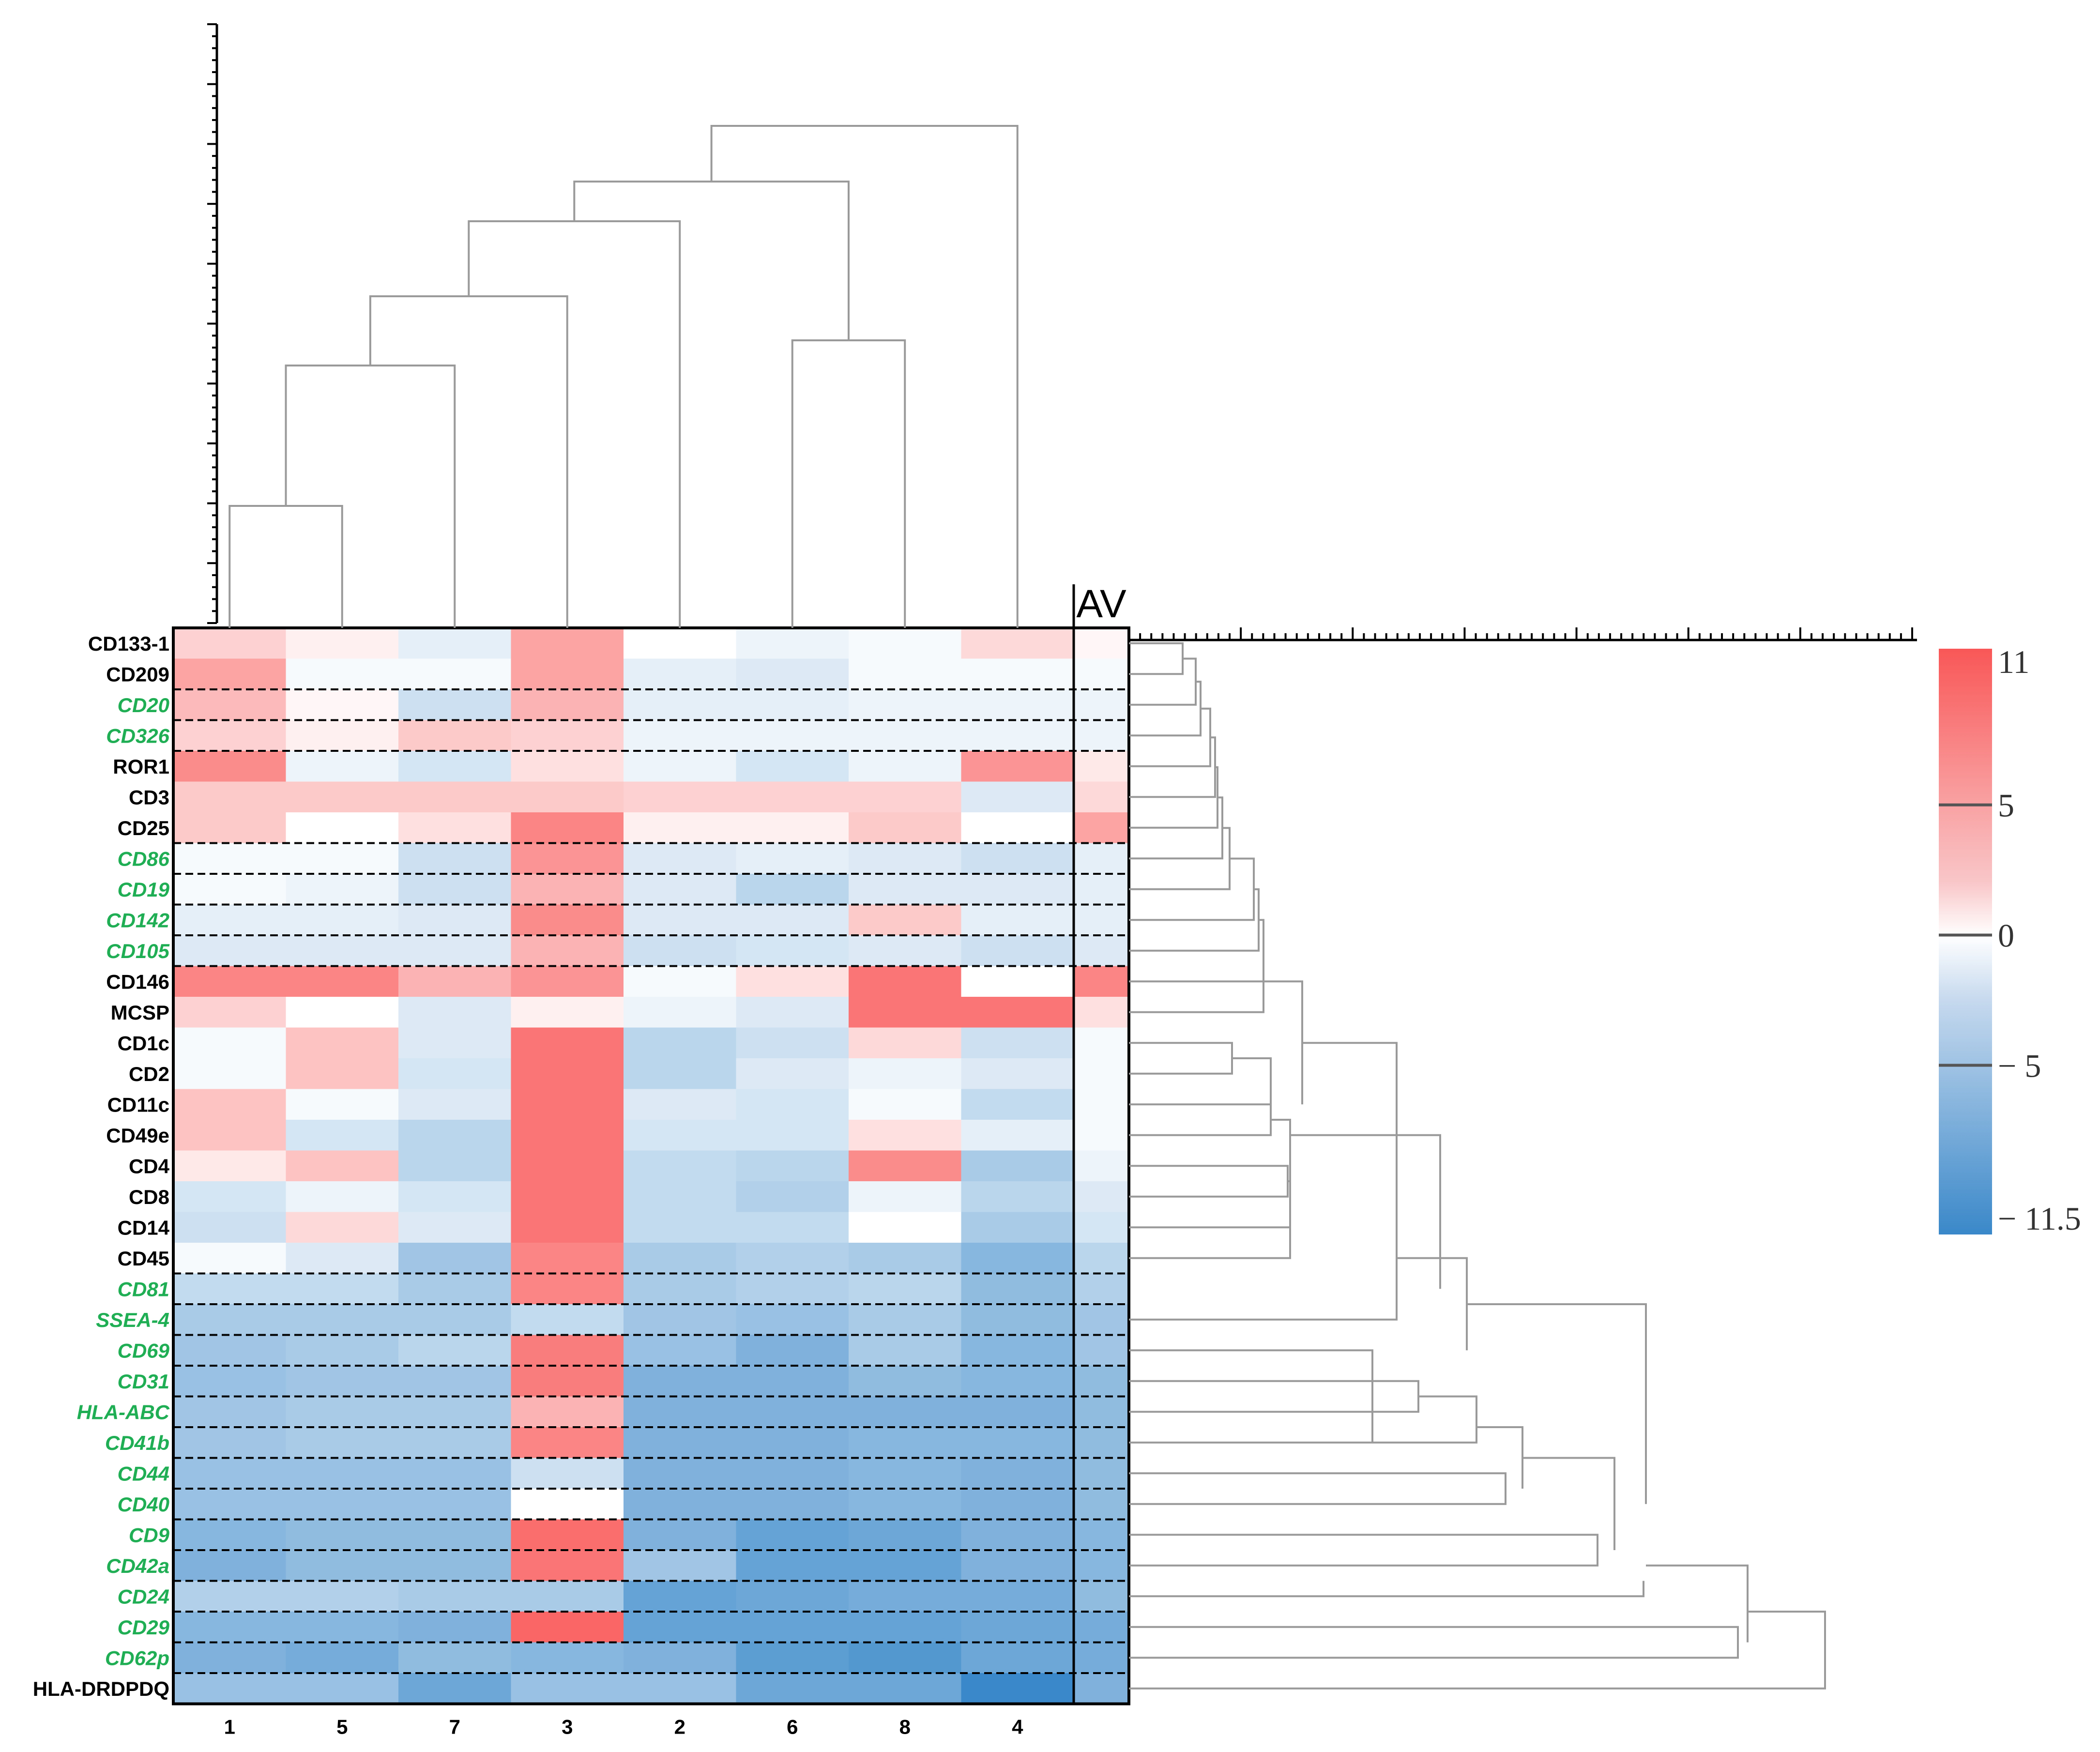  Describe the element at coordinates (143, 1596) in the screenshot. I see `row-label: CD24` at that location.